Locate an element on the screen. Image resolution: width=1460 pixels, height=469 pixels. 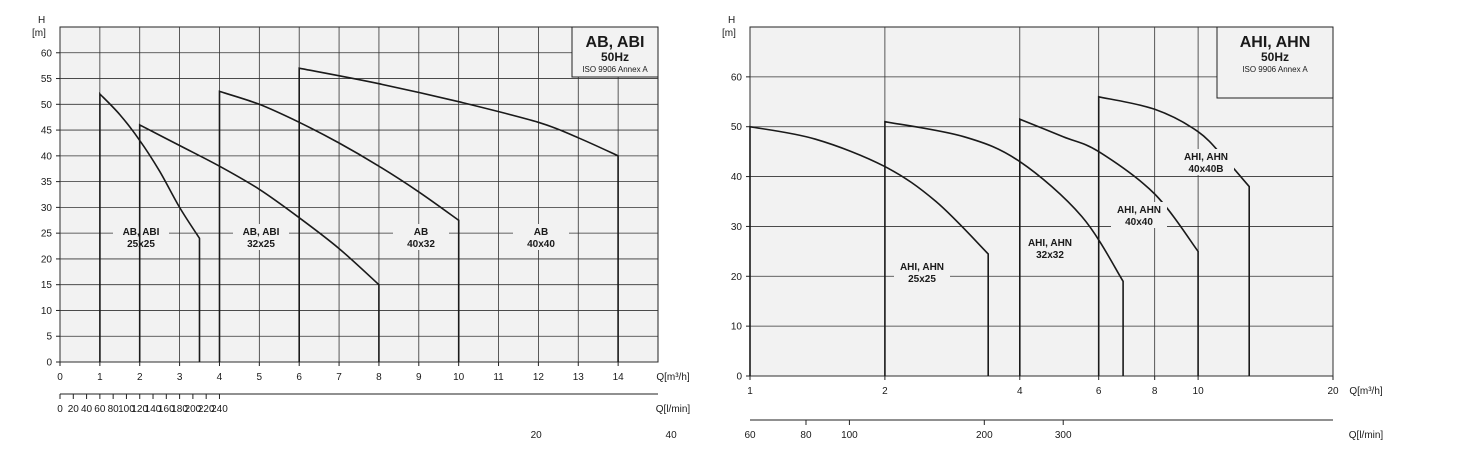
y-tick-label: 25 is located at coordinates (47, 234).